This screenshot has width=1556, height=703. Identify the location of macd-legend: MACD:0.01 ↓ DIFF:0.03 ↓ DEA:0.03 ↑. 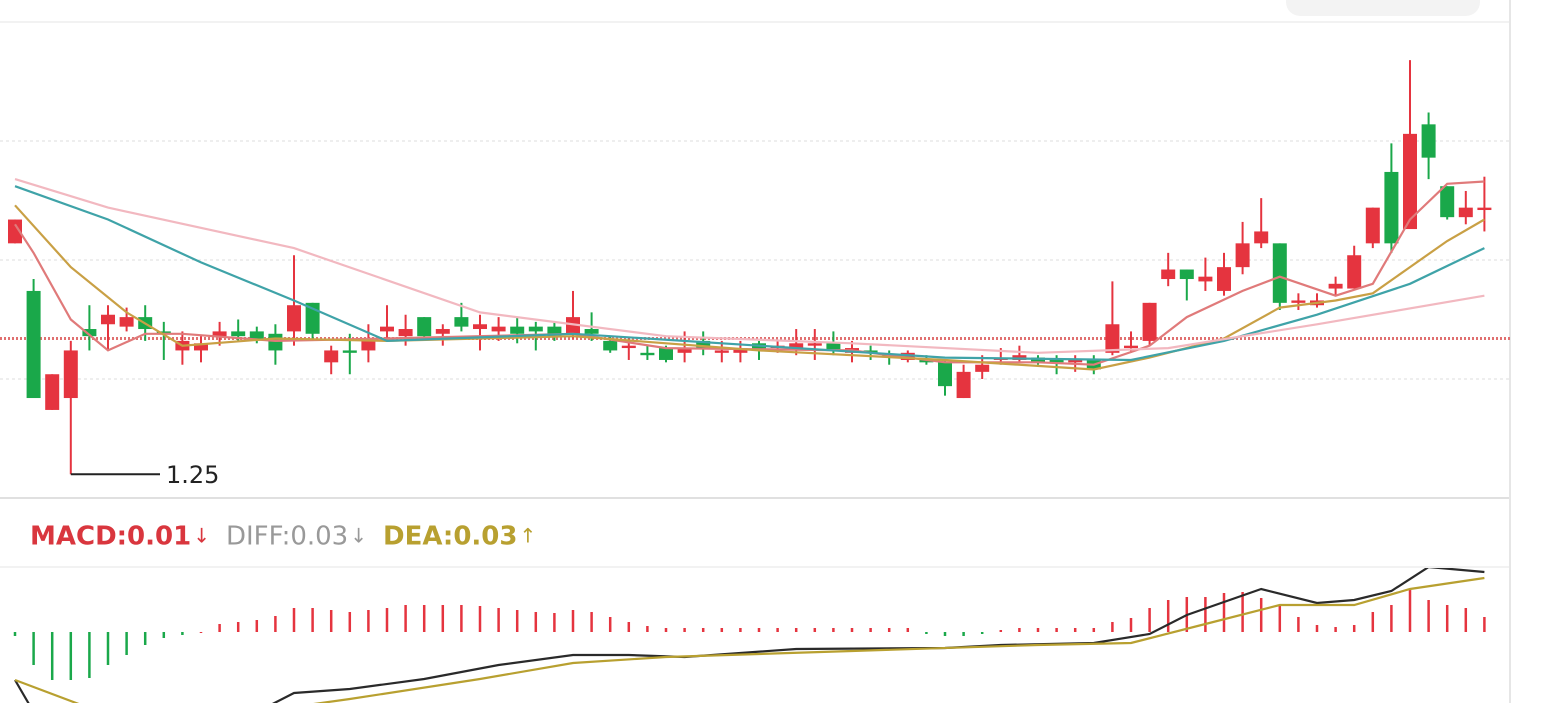
(283, 537).